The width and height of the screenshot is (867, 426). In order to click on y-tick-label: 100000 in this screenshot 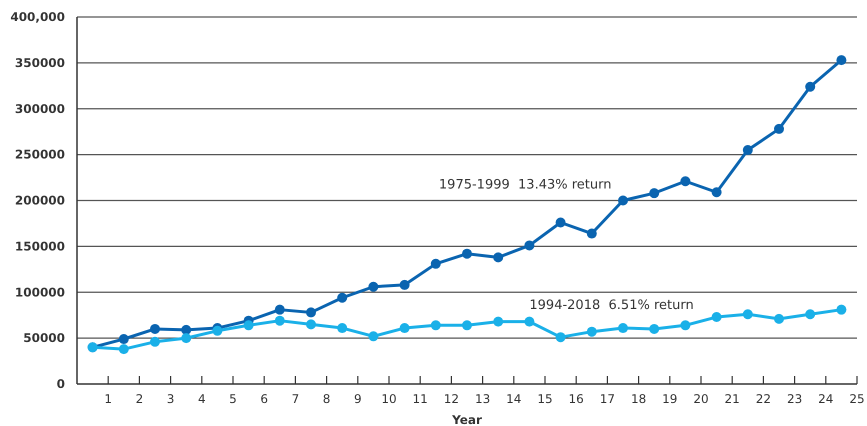, I will do `click(39, 292)`.